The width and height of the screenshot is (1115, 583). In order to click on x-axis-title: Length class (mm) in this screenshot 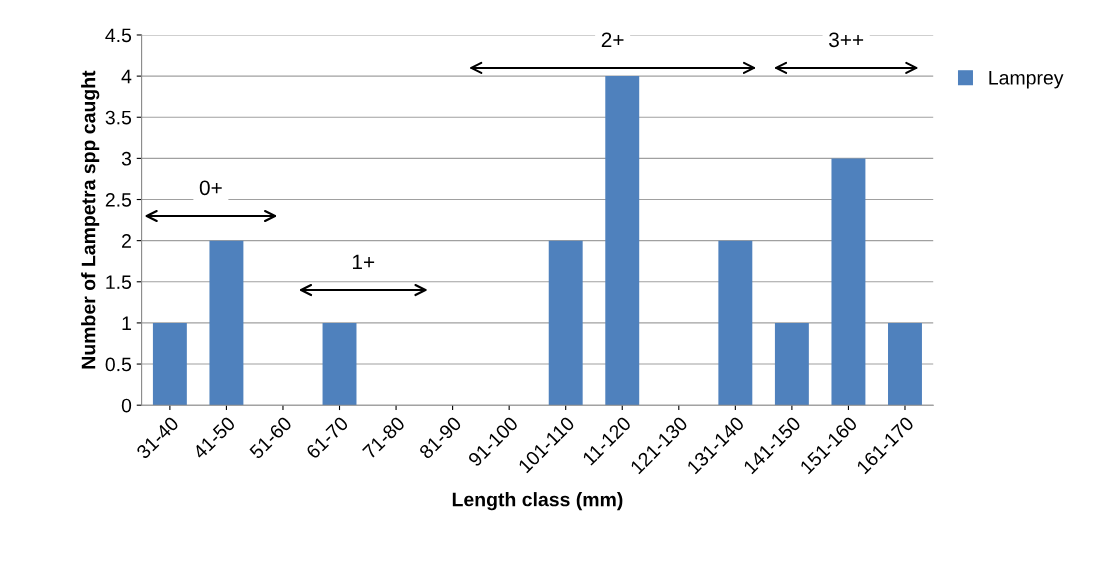, I will do `click(537, 501)`.